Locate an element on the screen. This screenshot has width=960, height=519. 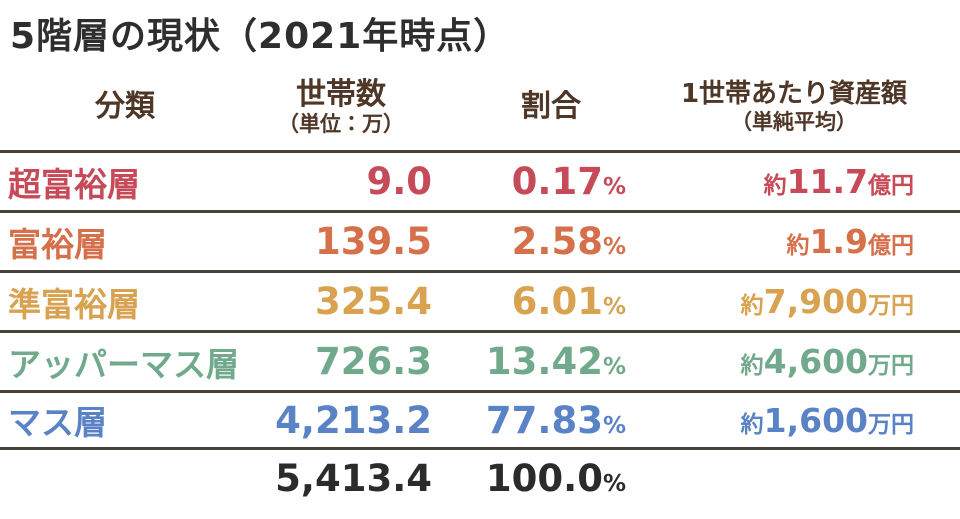
ratio-number: 77.83 is located at coordinates (544, 420).